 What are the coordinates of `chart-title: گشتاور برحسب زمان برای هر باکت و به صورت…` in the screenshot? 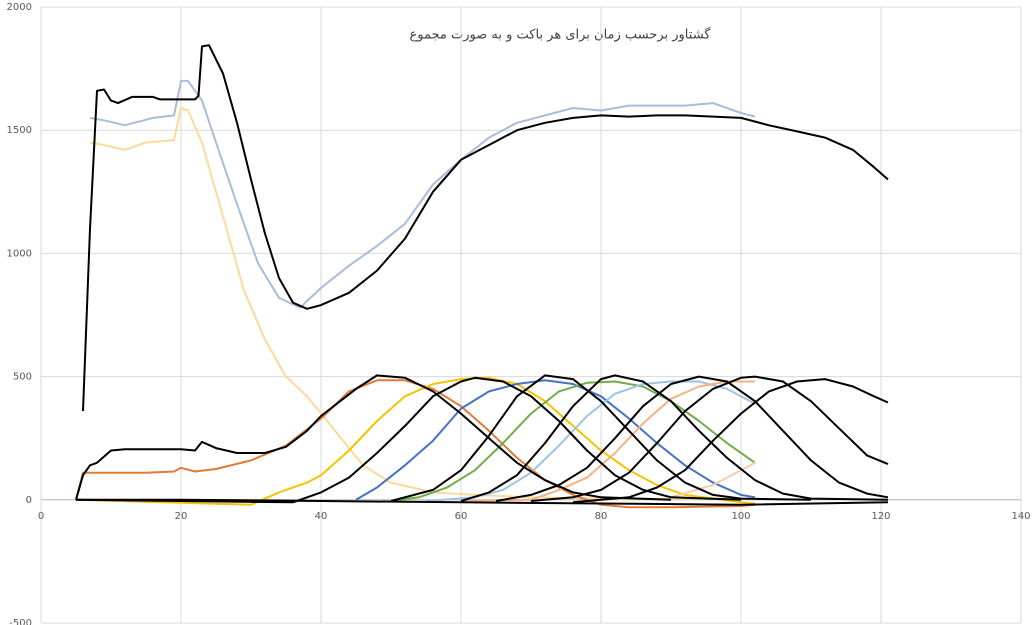 It's located at (561, 35).